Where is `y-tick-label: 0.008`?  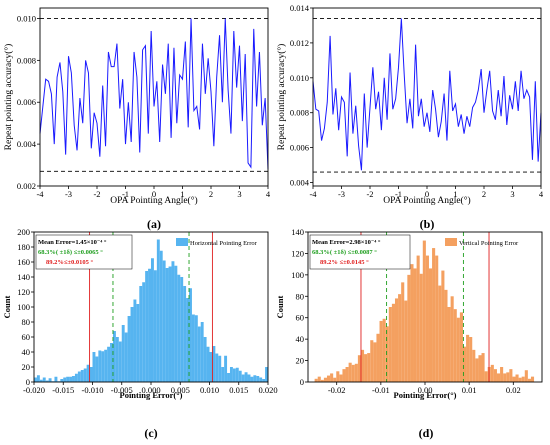 y-tick-label: 0.008 is located at coordinates (26, 60).